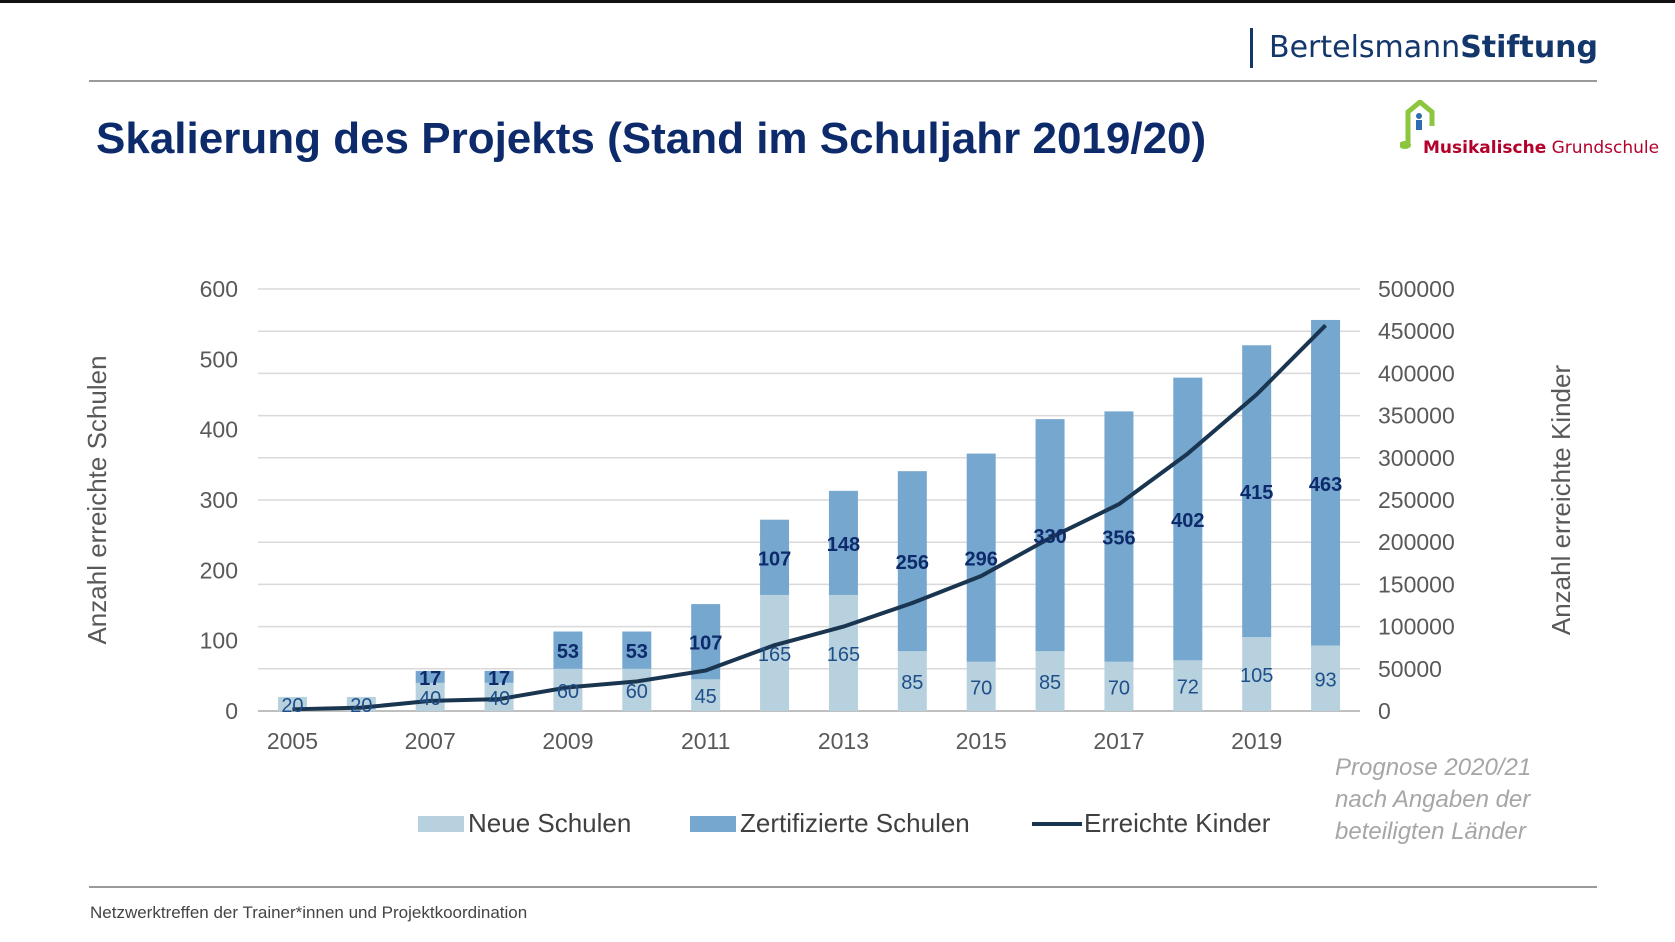 This screenshot has height=942, width=1675. I want to click on x-tick-label: 2017, so click(1118, 741).